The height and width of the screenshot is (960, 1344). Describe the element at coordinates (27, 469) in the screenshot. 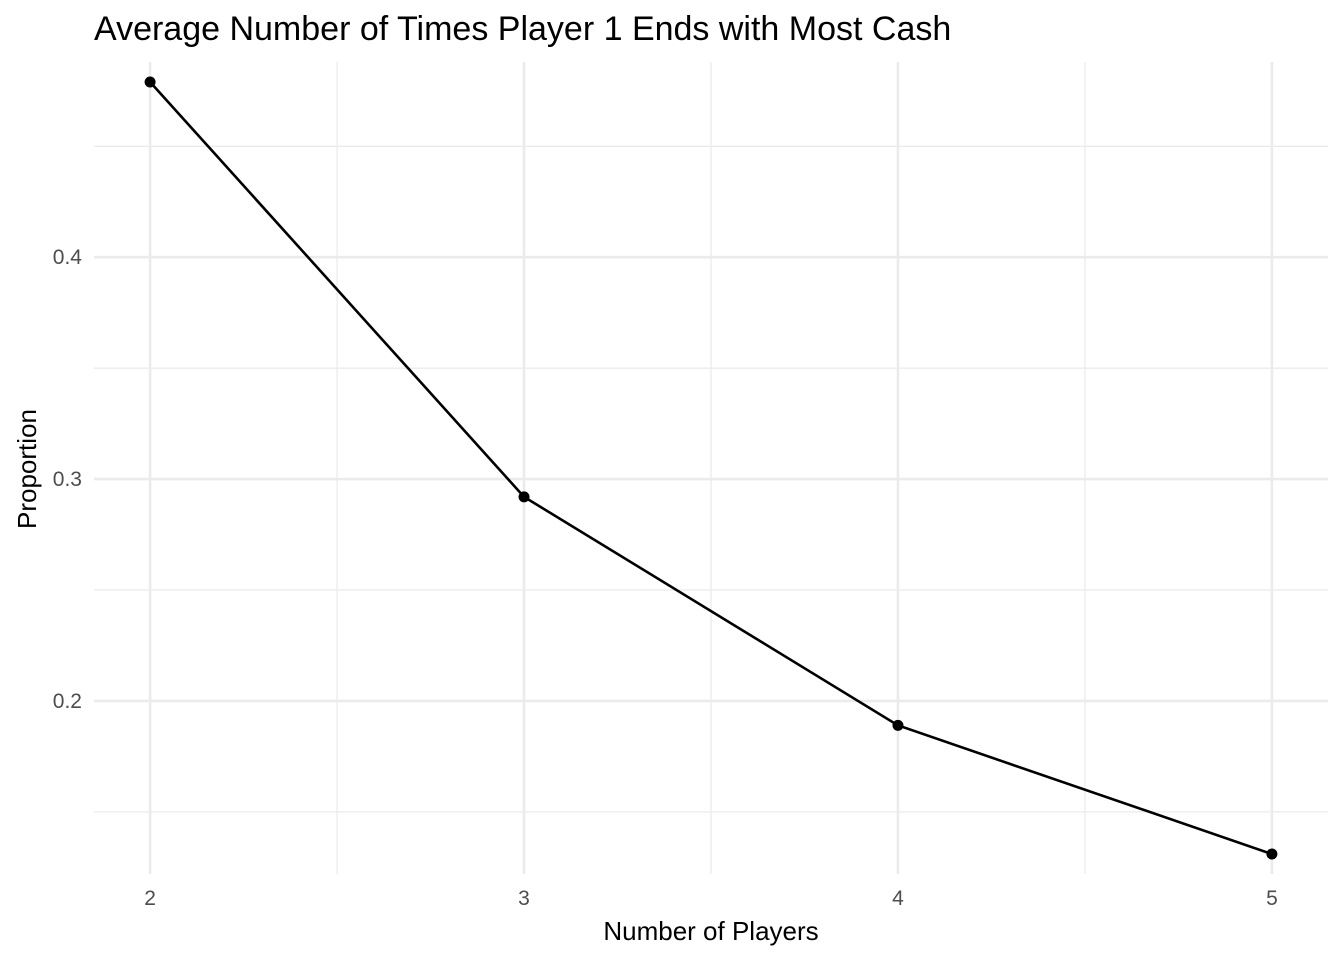

I see `y-axis-label: Proportion` at that location.